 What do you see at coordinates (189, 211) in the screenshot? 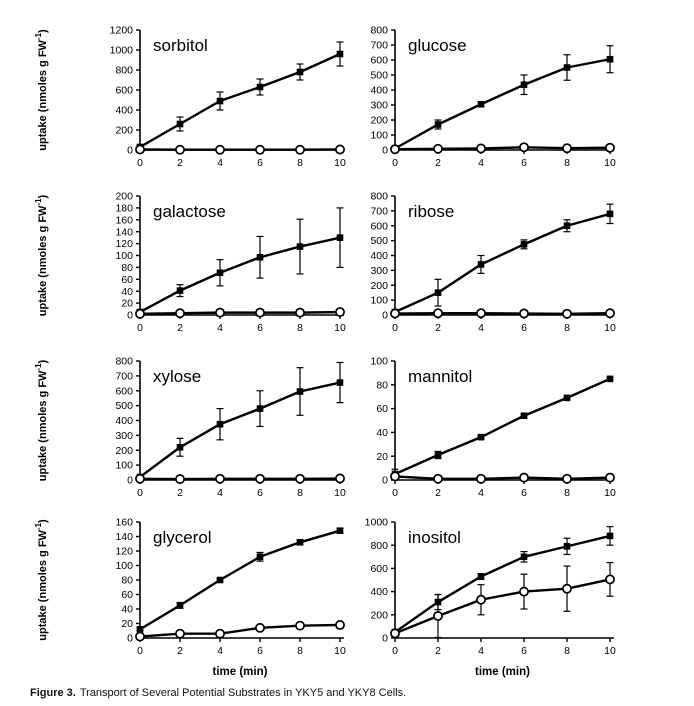
I see `chart-title: galactose` at bounding box center [189, 211].